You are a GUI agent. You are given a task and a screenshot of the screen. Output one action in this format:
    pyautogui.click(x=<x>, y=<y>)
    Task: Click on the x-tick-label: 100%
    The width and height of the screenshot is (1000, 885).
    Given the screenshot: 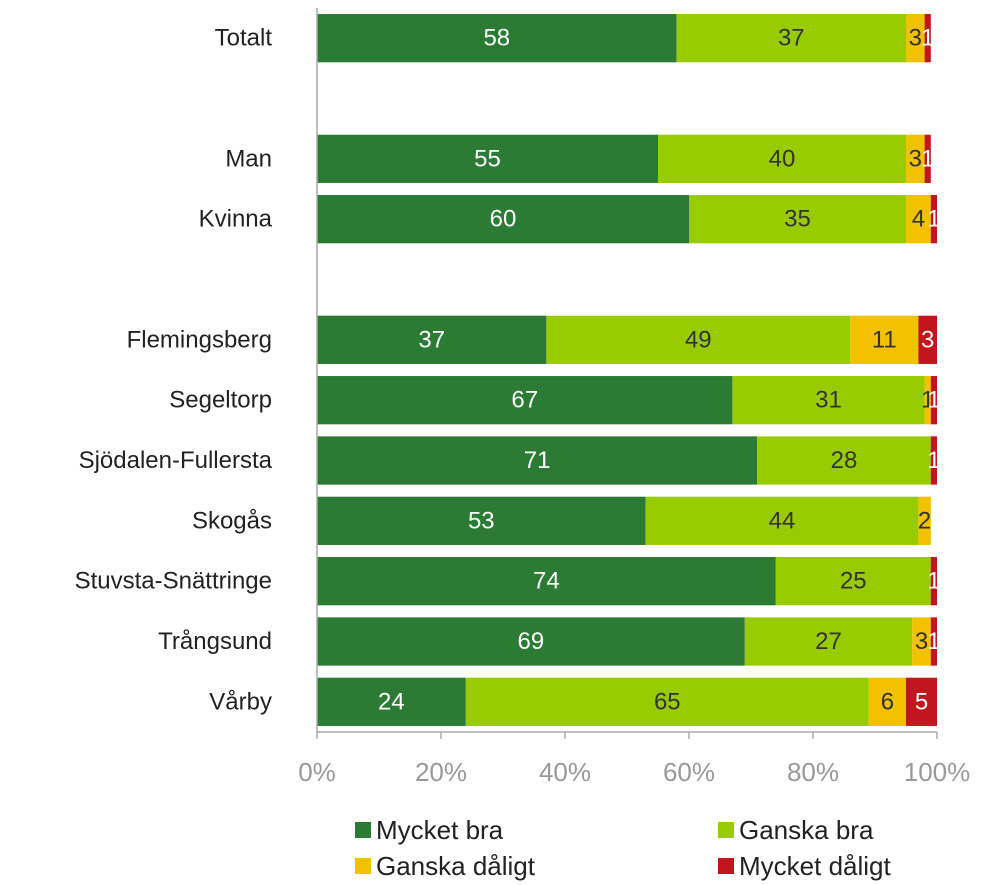 What is the action you would take?
    pyautogui.click(x=937, y=772)
    